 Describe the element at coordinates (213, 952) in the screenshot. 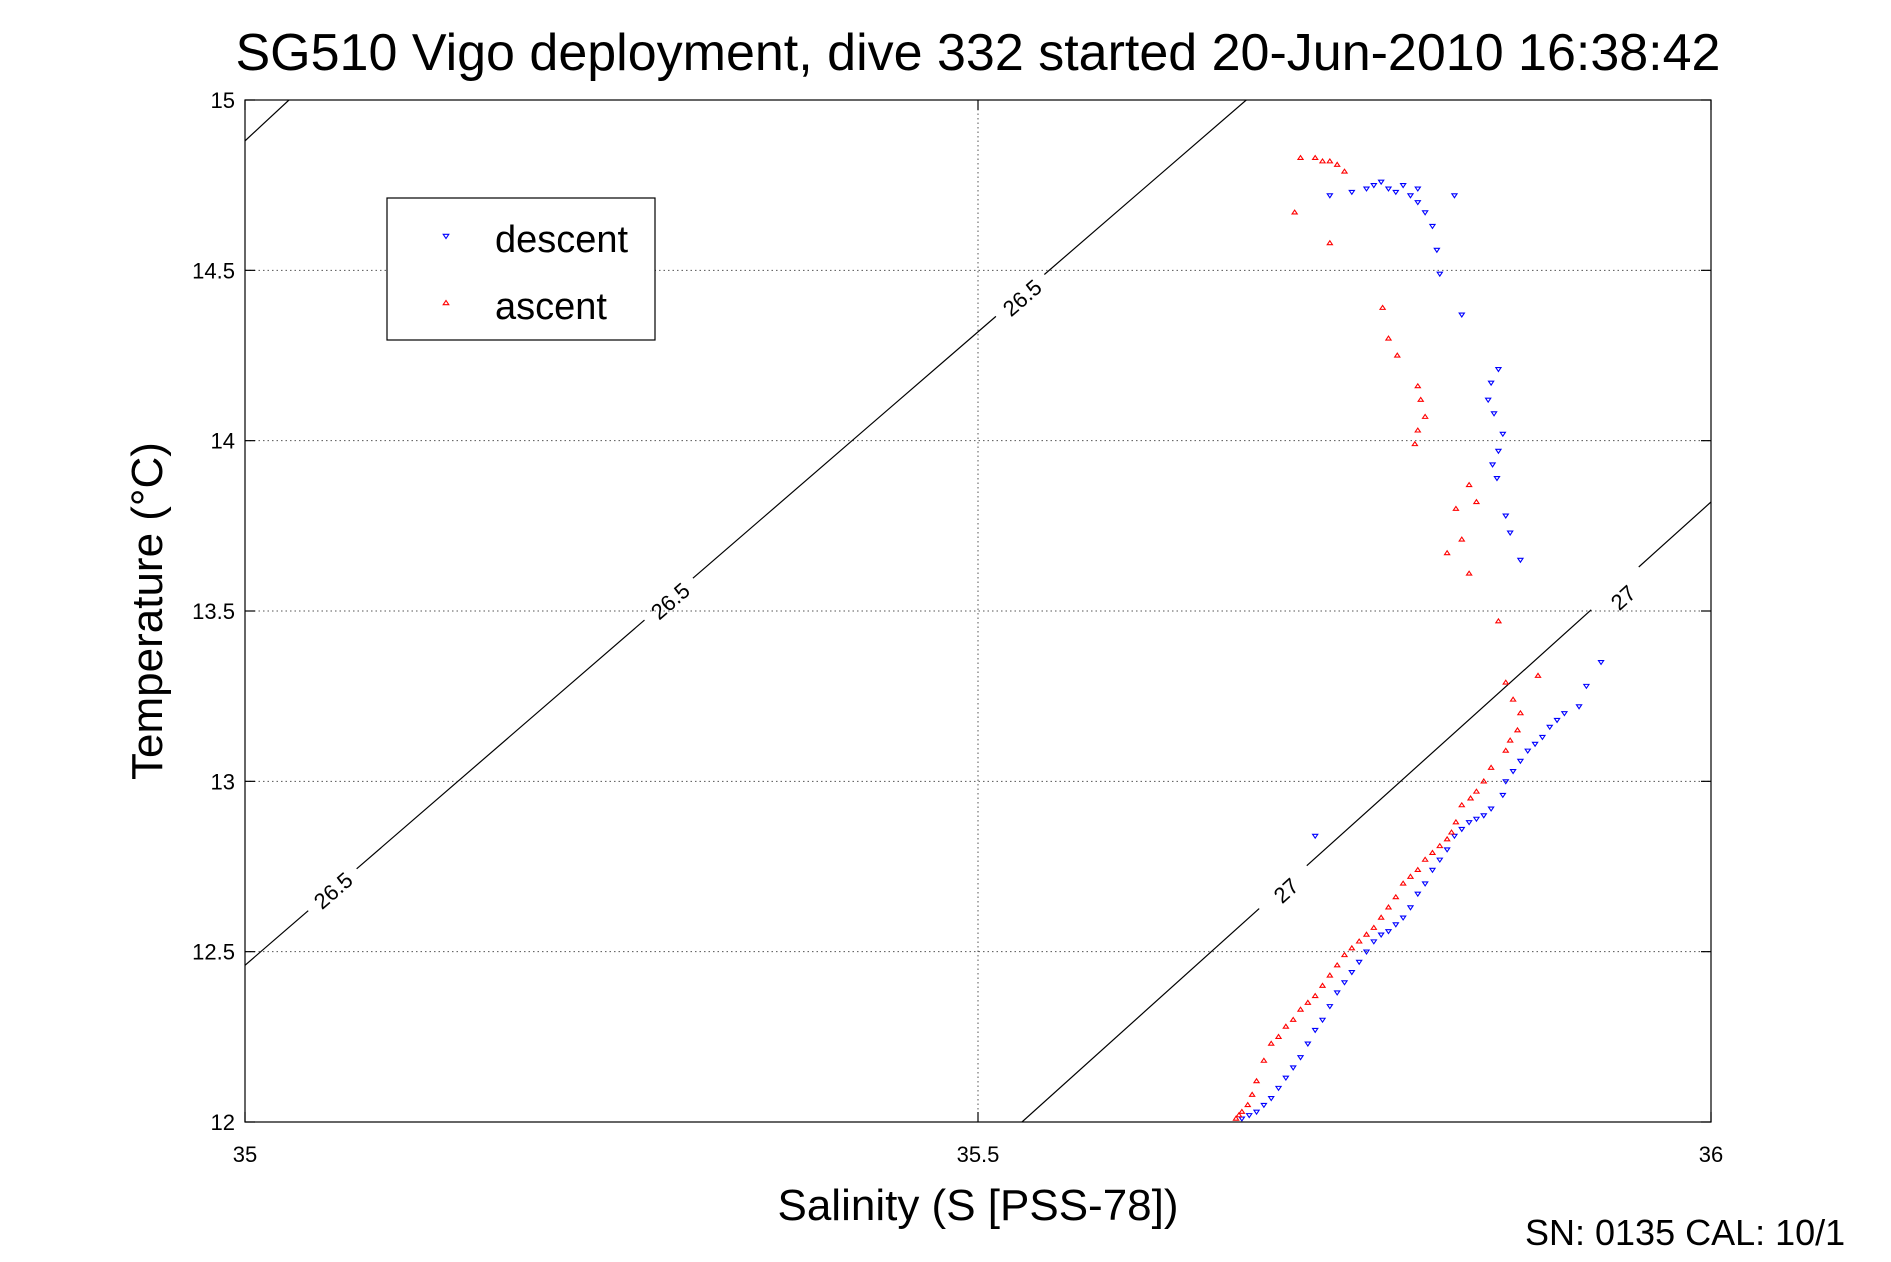

I see `y-tick-label: 12.5` at that location.